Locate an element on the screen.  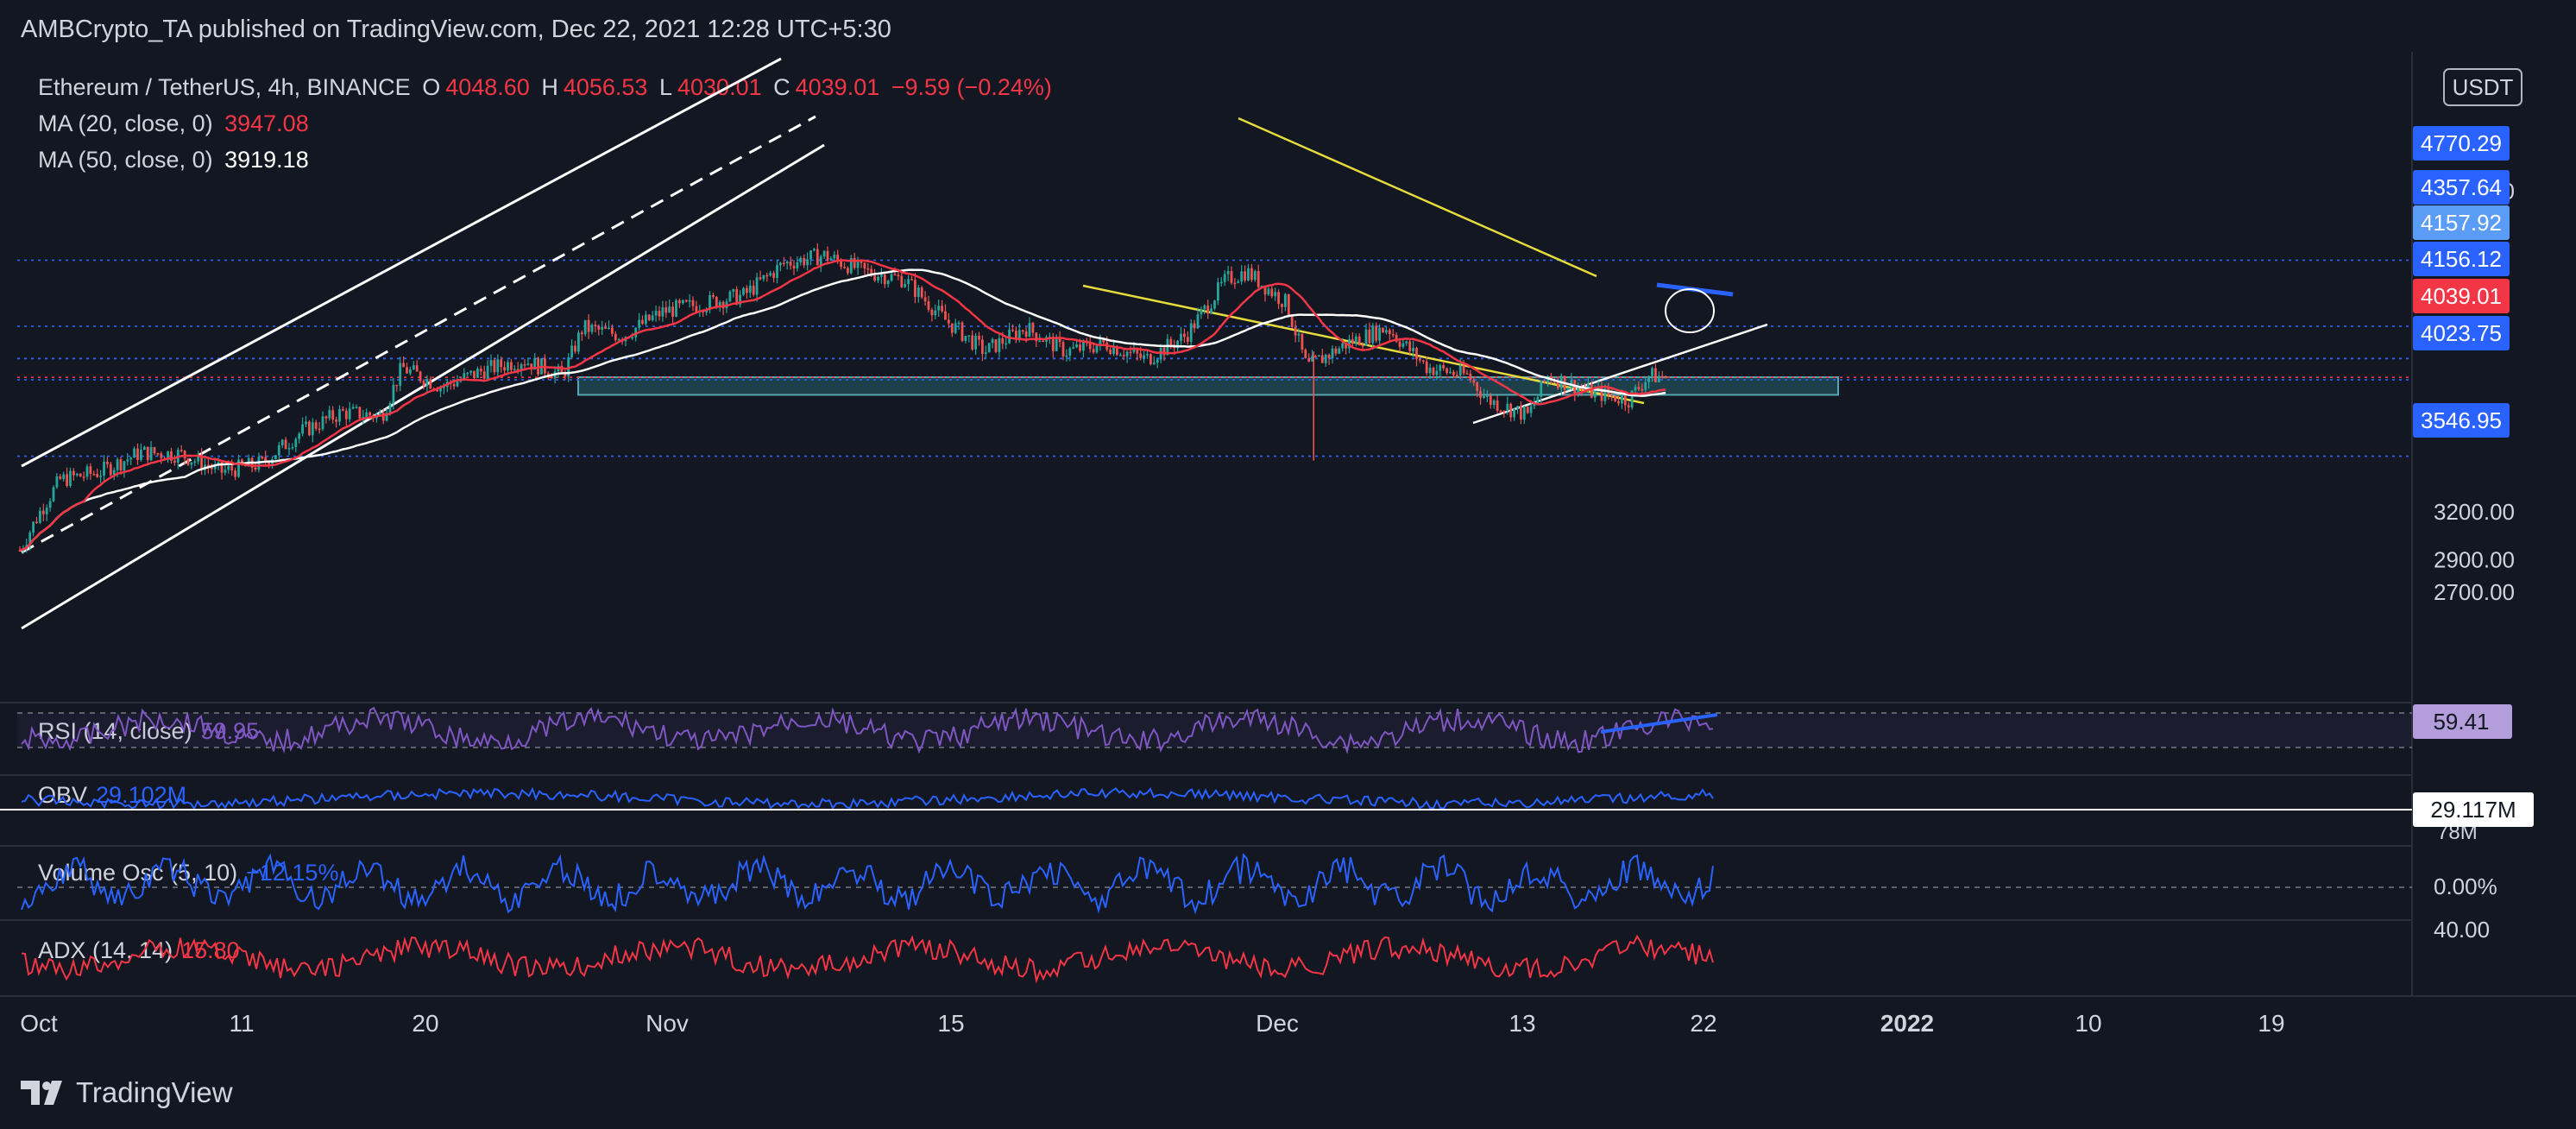
descending-wedge is located at coordinates (1364, 261).